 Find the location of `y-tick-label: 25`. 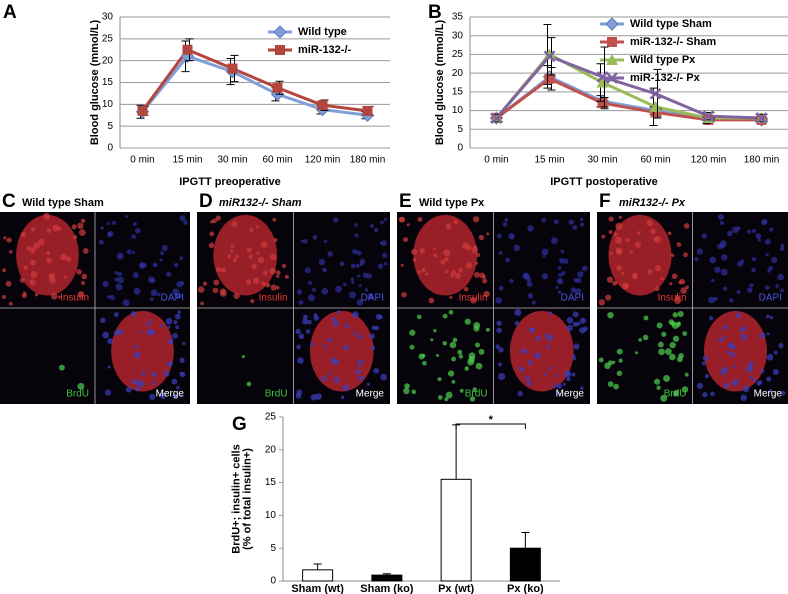

y-tick-label: 25 is located at coordinates (108, 38).